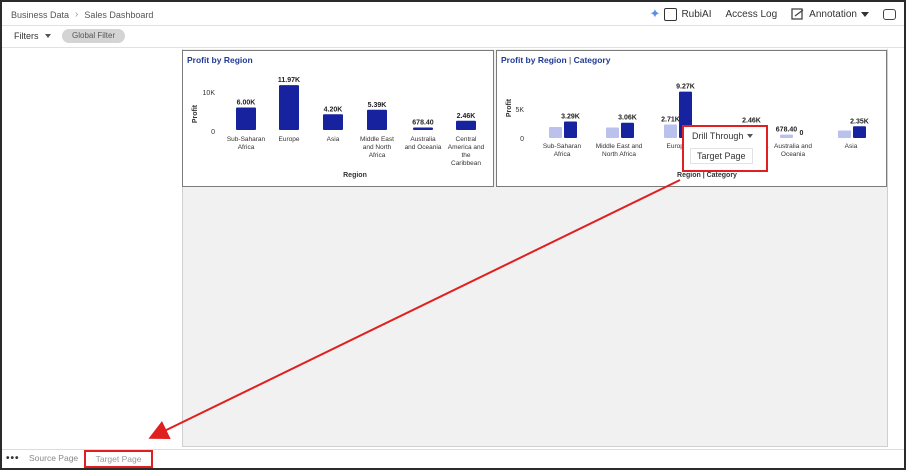  Describe the element at coordinates (466, 147) in the screenshot. I see `x-tick-label: America and` at that location.